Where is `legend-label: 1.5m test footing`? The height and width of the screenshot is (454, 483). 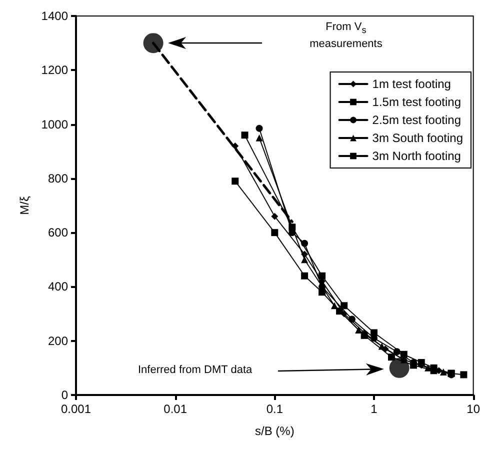
legend-label: 1.5m test footing is located at coordinates (416, 102).